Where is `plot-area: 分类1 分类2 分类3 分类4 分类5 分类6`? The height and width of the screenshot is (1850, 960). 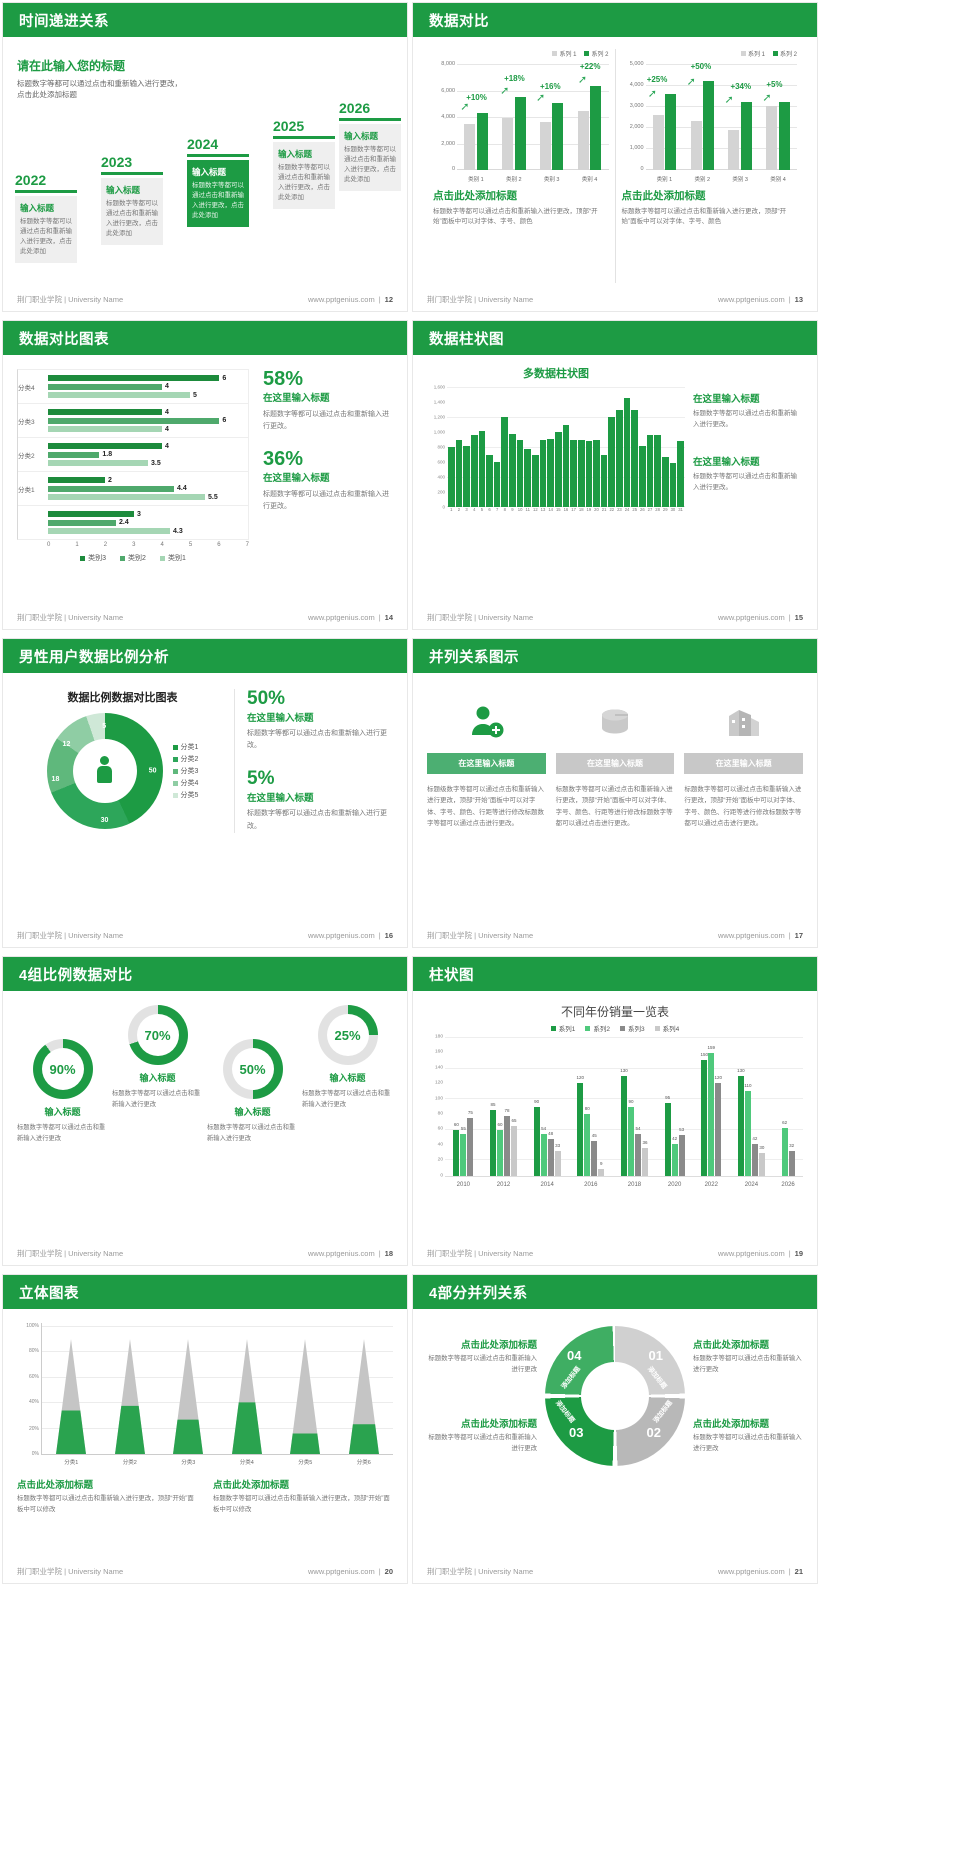 plot-area: 分类1 分类2 分类3 分类4 分类5 分类6 is located at coordinates (217, 1394).